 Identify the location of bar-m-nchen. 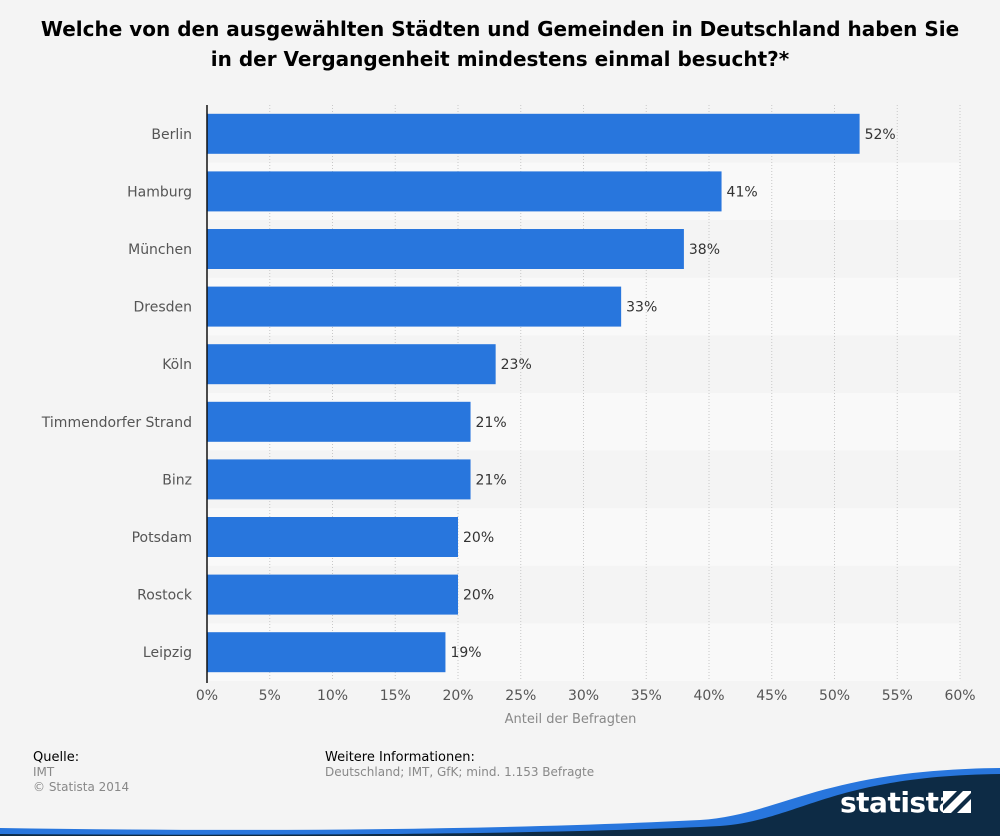
(445, 249).